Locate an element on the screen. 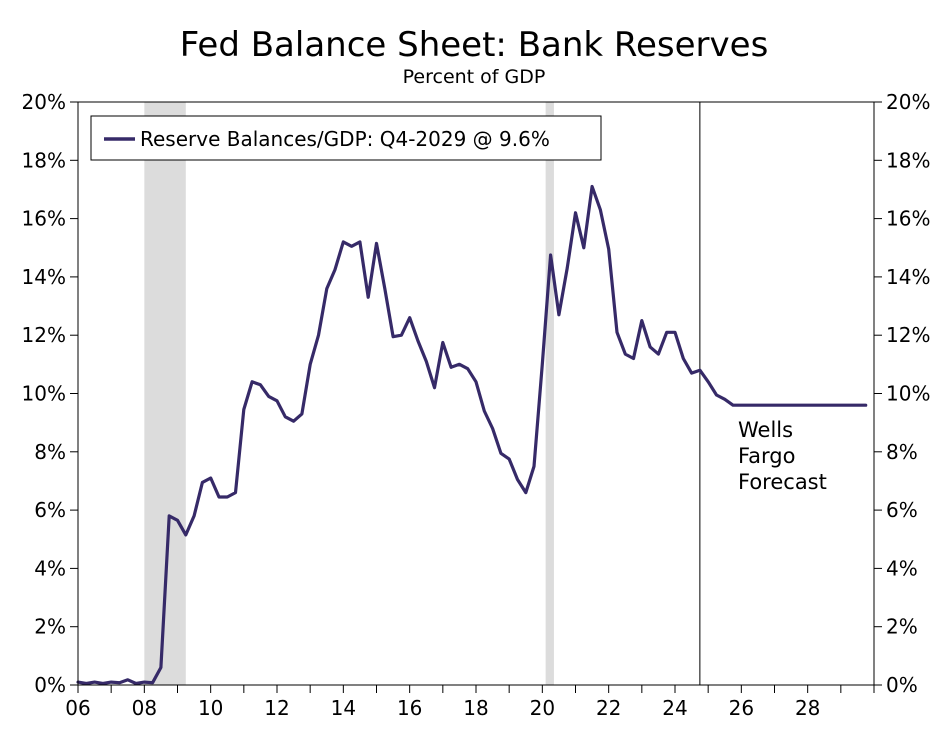 The image size is (947, 731). y-tick-label-left-5: 10% is located at coordinates (44, 394).